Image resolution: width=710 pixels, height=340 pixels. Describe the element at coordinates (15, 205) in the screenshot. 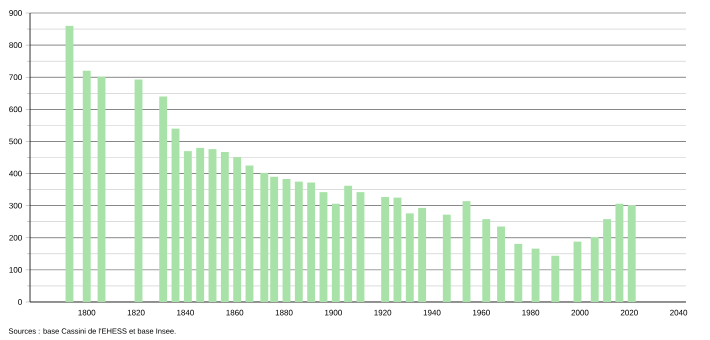

I see `y-tick-label: 300` at that location.